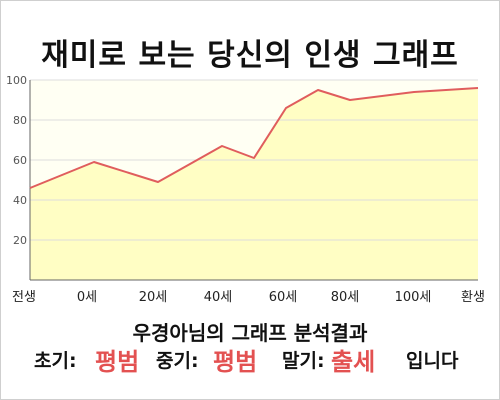  Describe the element at coordinates (413, 297) in the screenshot. I see `x-tick-label: 100세` at that location.